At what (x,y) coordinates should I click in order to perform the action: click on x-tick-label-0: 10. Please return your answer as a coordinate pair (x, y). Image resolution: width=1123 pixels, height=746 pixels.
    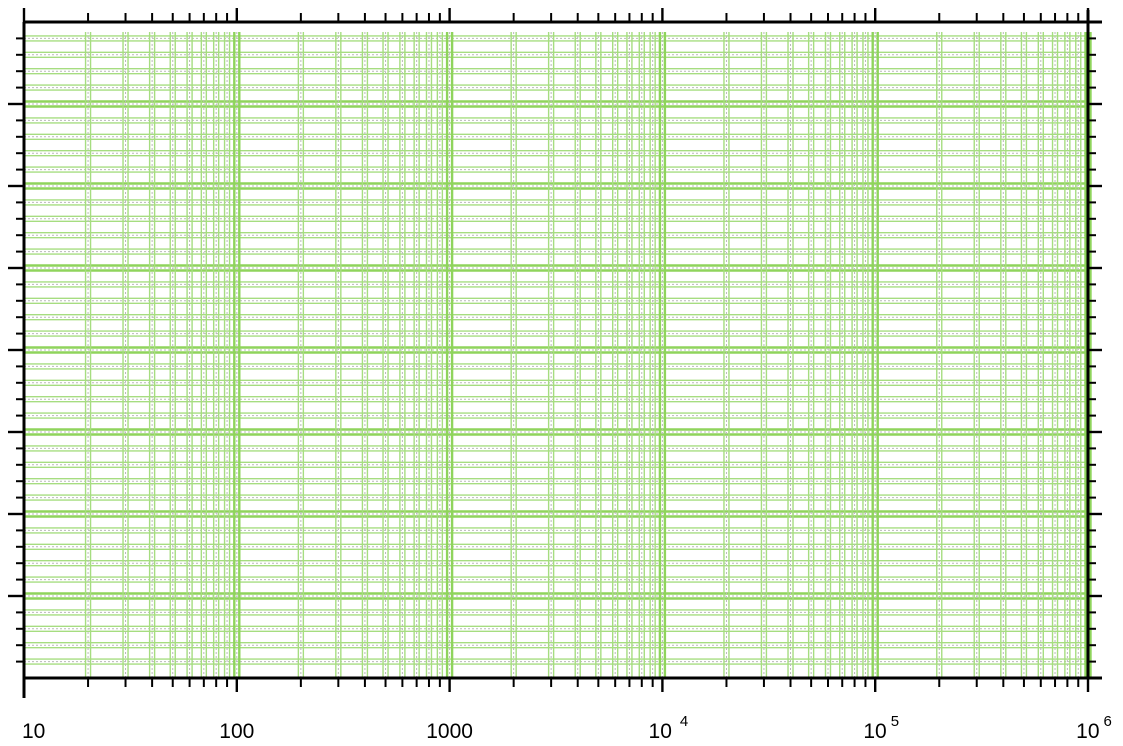
    Looking at the image, I should click on (33, 731).